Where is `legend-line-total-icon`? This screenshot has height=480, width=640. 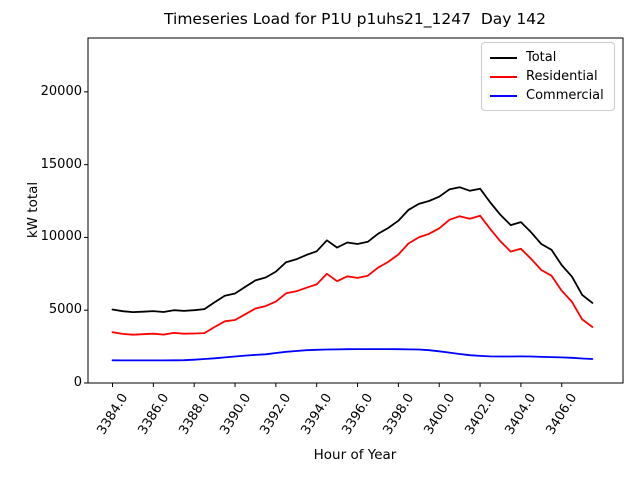 legend-line-total-icon is located at coordinates (503, 57).